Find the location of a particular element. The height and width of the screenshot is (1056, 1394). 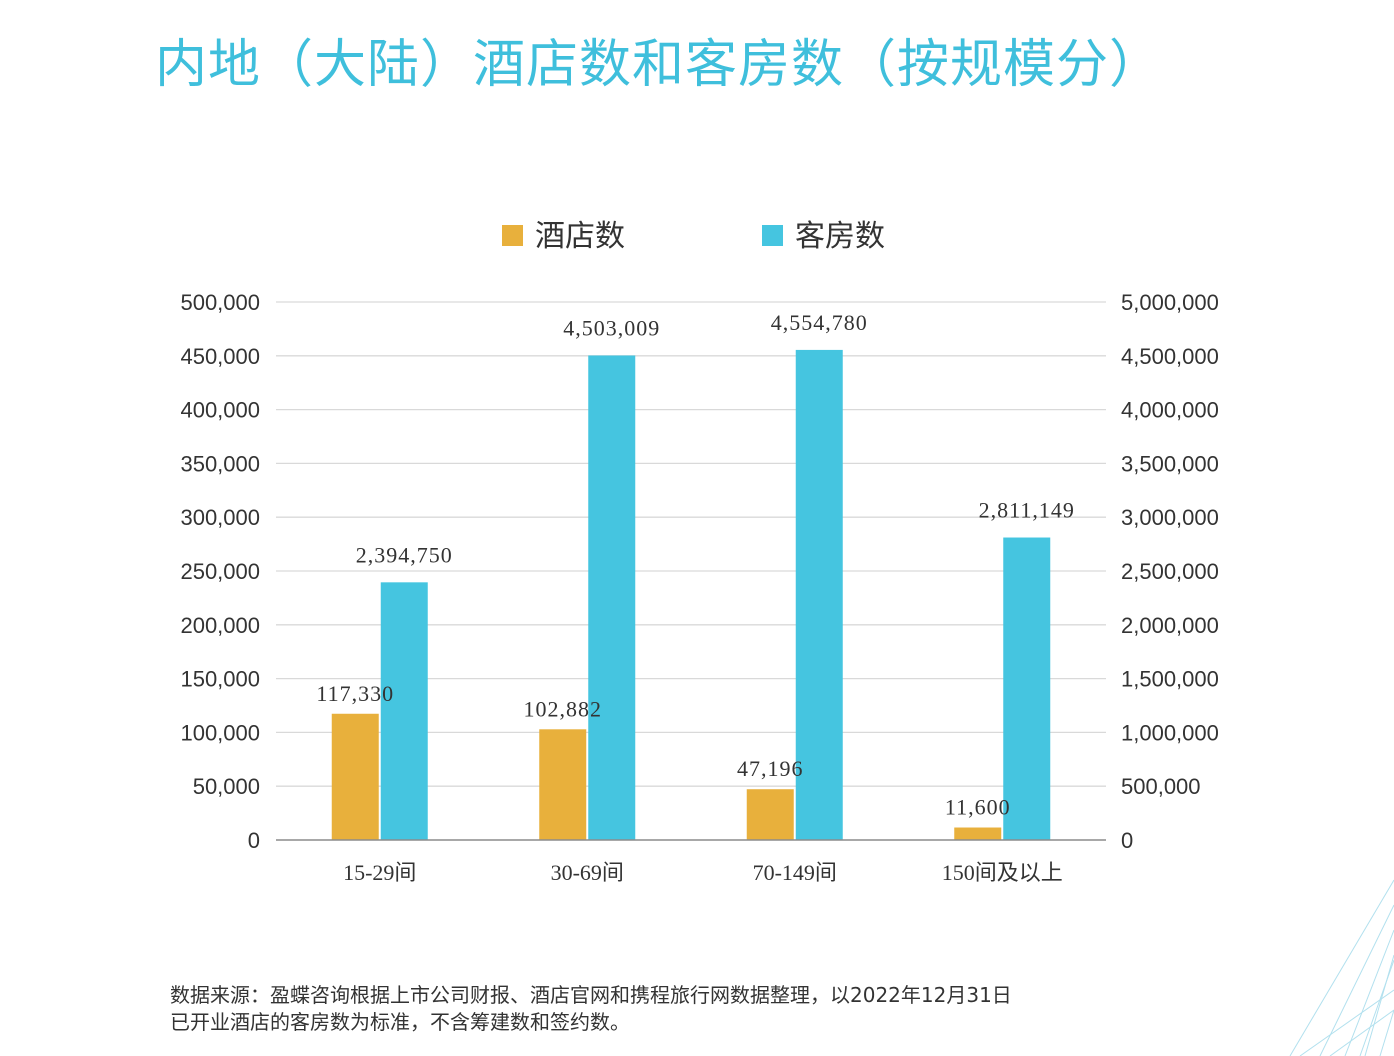

x-tick-label: 150间及以上 is located at coordinates (1002, 872).